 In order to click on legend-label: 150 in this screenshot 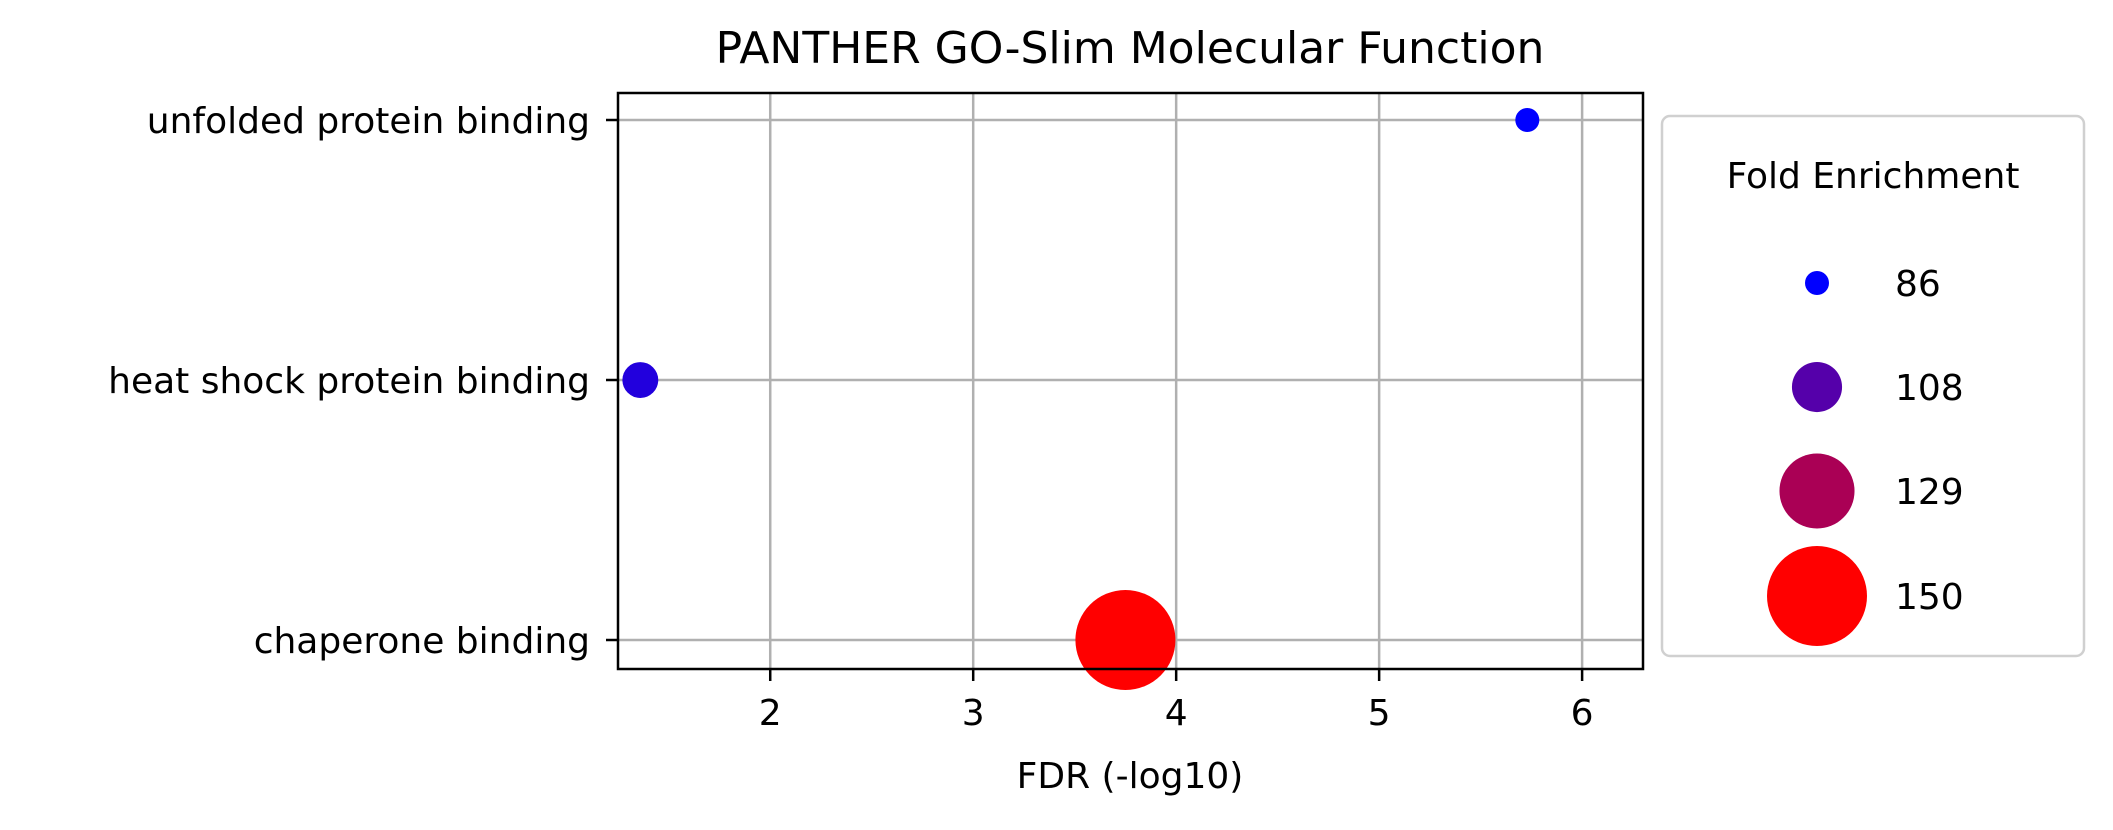, I will do `click(1929, 597)`.